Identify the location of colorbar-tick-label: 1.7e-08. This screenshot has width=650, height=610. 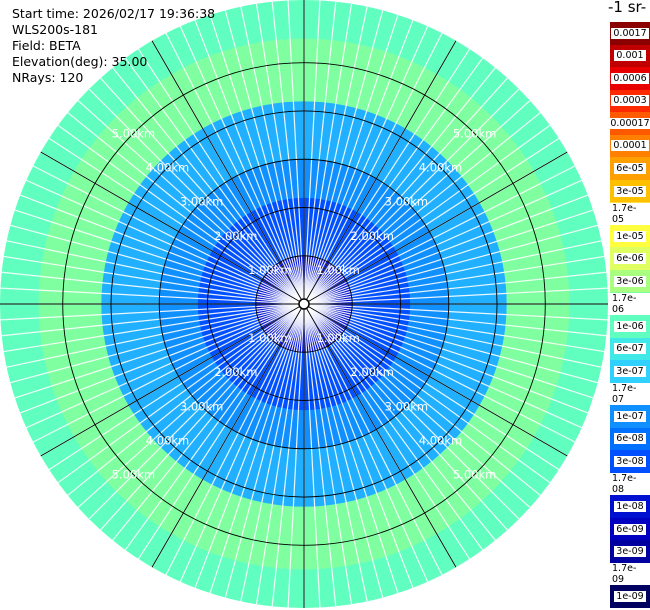
(630, 484).